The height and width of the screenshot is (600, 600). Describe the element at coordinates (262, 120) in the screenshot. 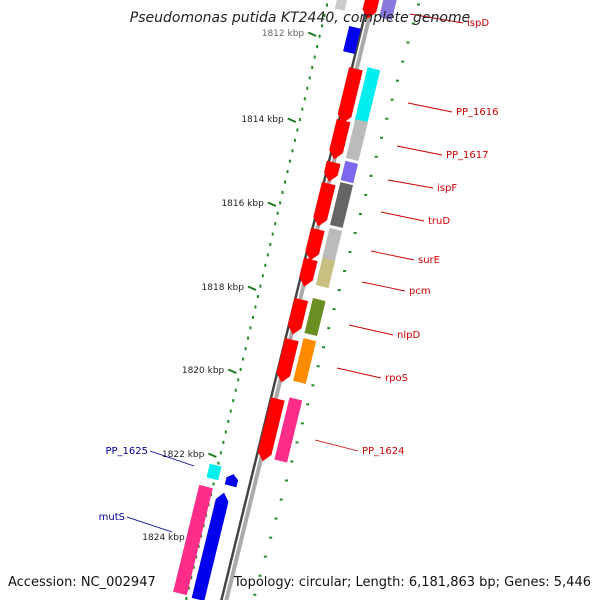

I see `ruler-tick-label: 1814 kbp` at that location.